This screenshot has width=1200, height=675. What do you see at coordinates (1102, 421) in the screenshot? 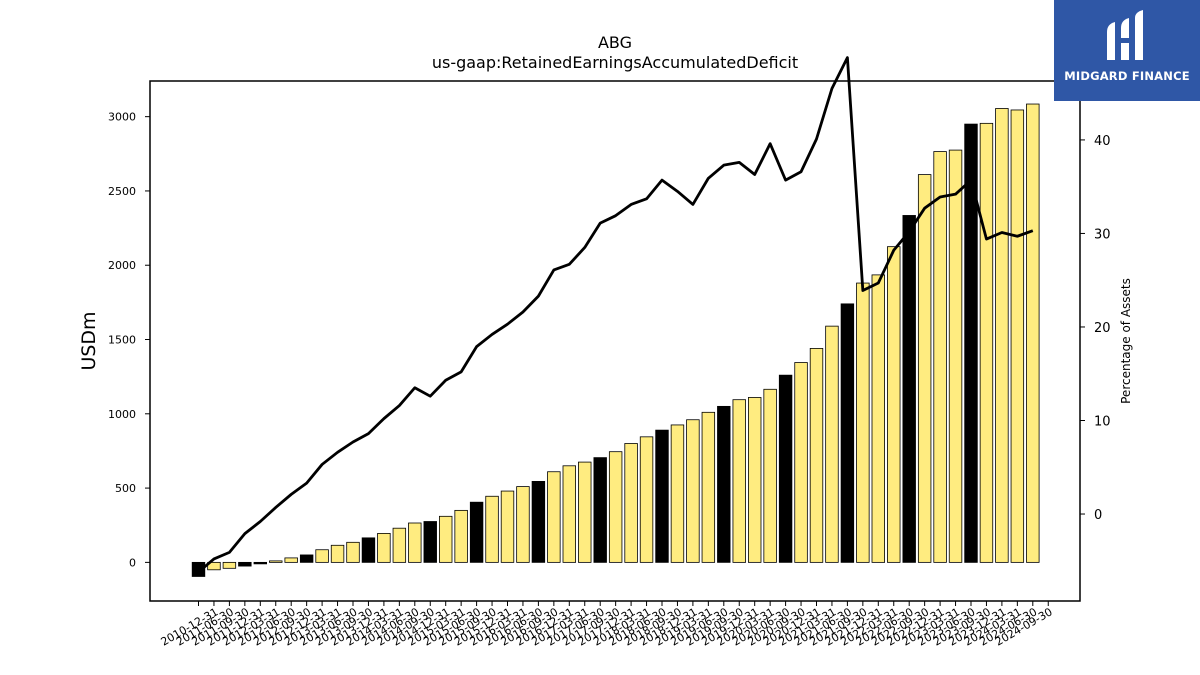
I see `y2-tick-label: 10` at bounding box center [1102, 421].